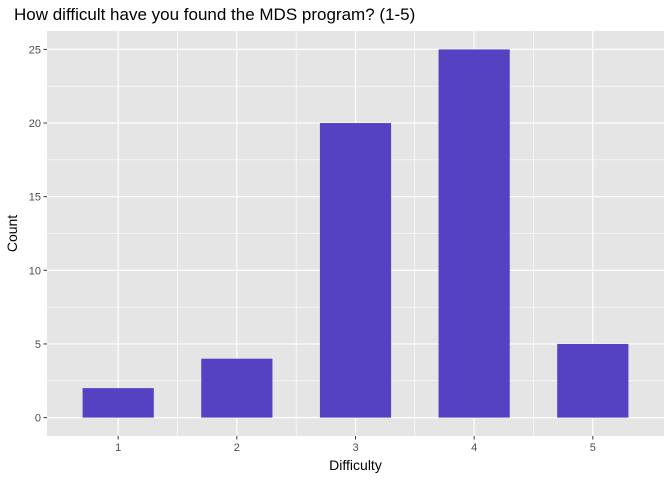 This screenshot has height=485, width=672. Describe the element at coordinates (355, 448) in the screenshot. I see `x-tick-label: 3` at that location.